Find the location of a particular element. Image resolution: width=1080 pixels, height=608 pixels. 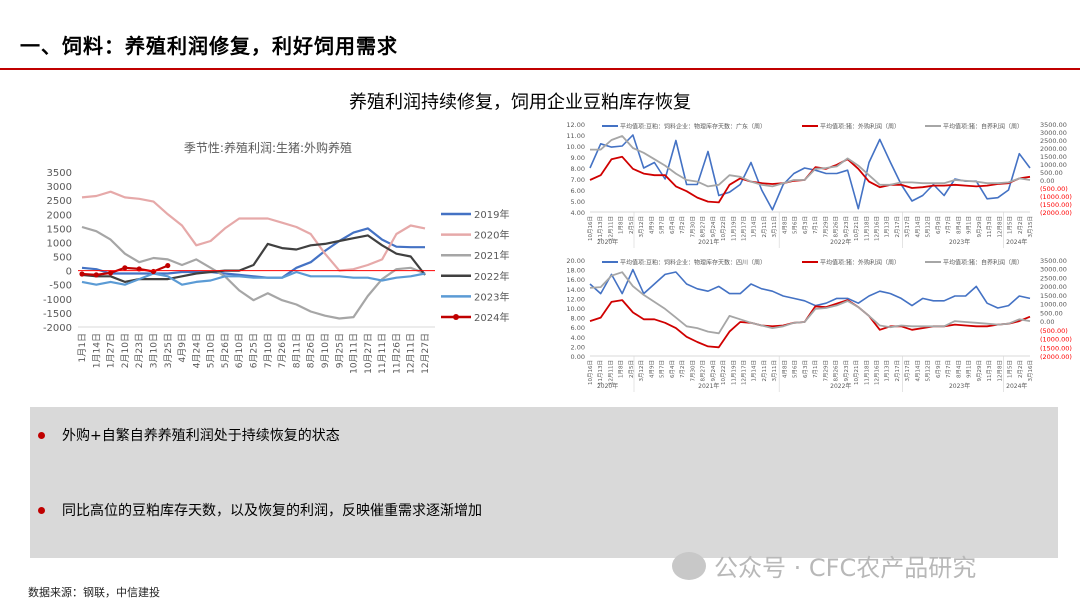

y-tick-label: 1500 is located at coordinates (59, 229).